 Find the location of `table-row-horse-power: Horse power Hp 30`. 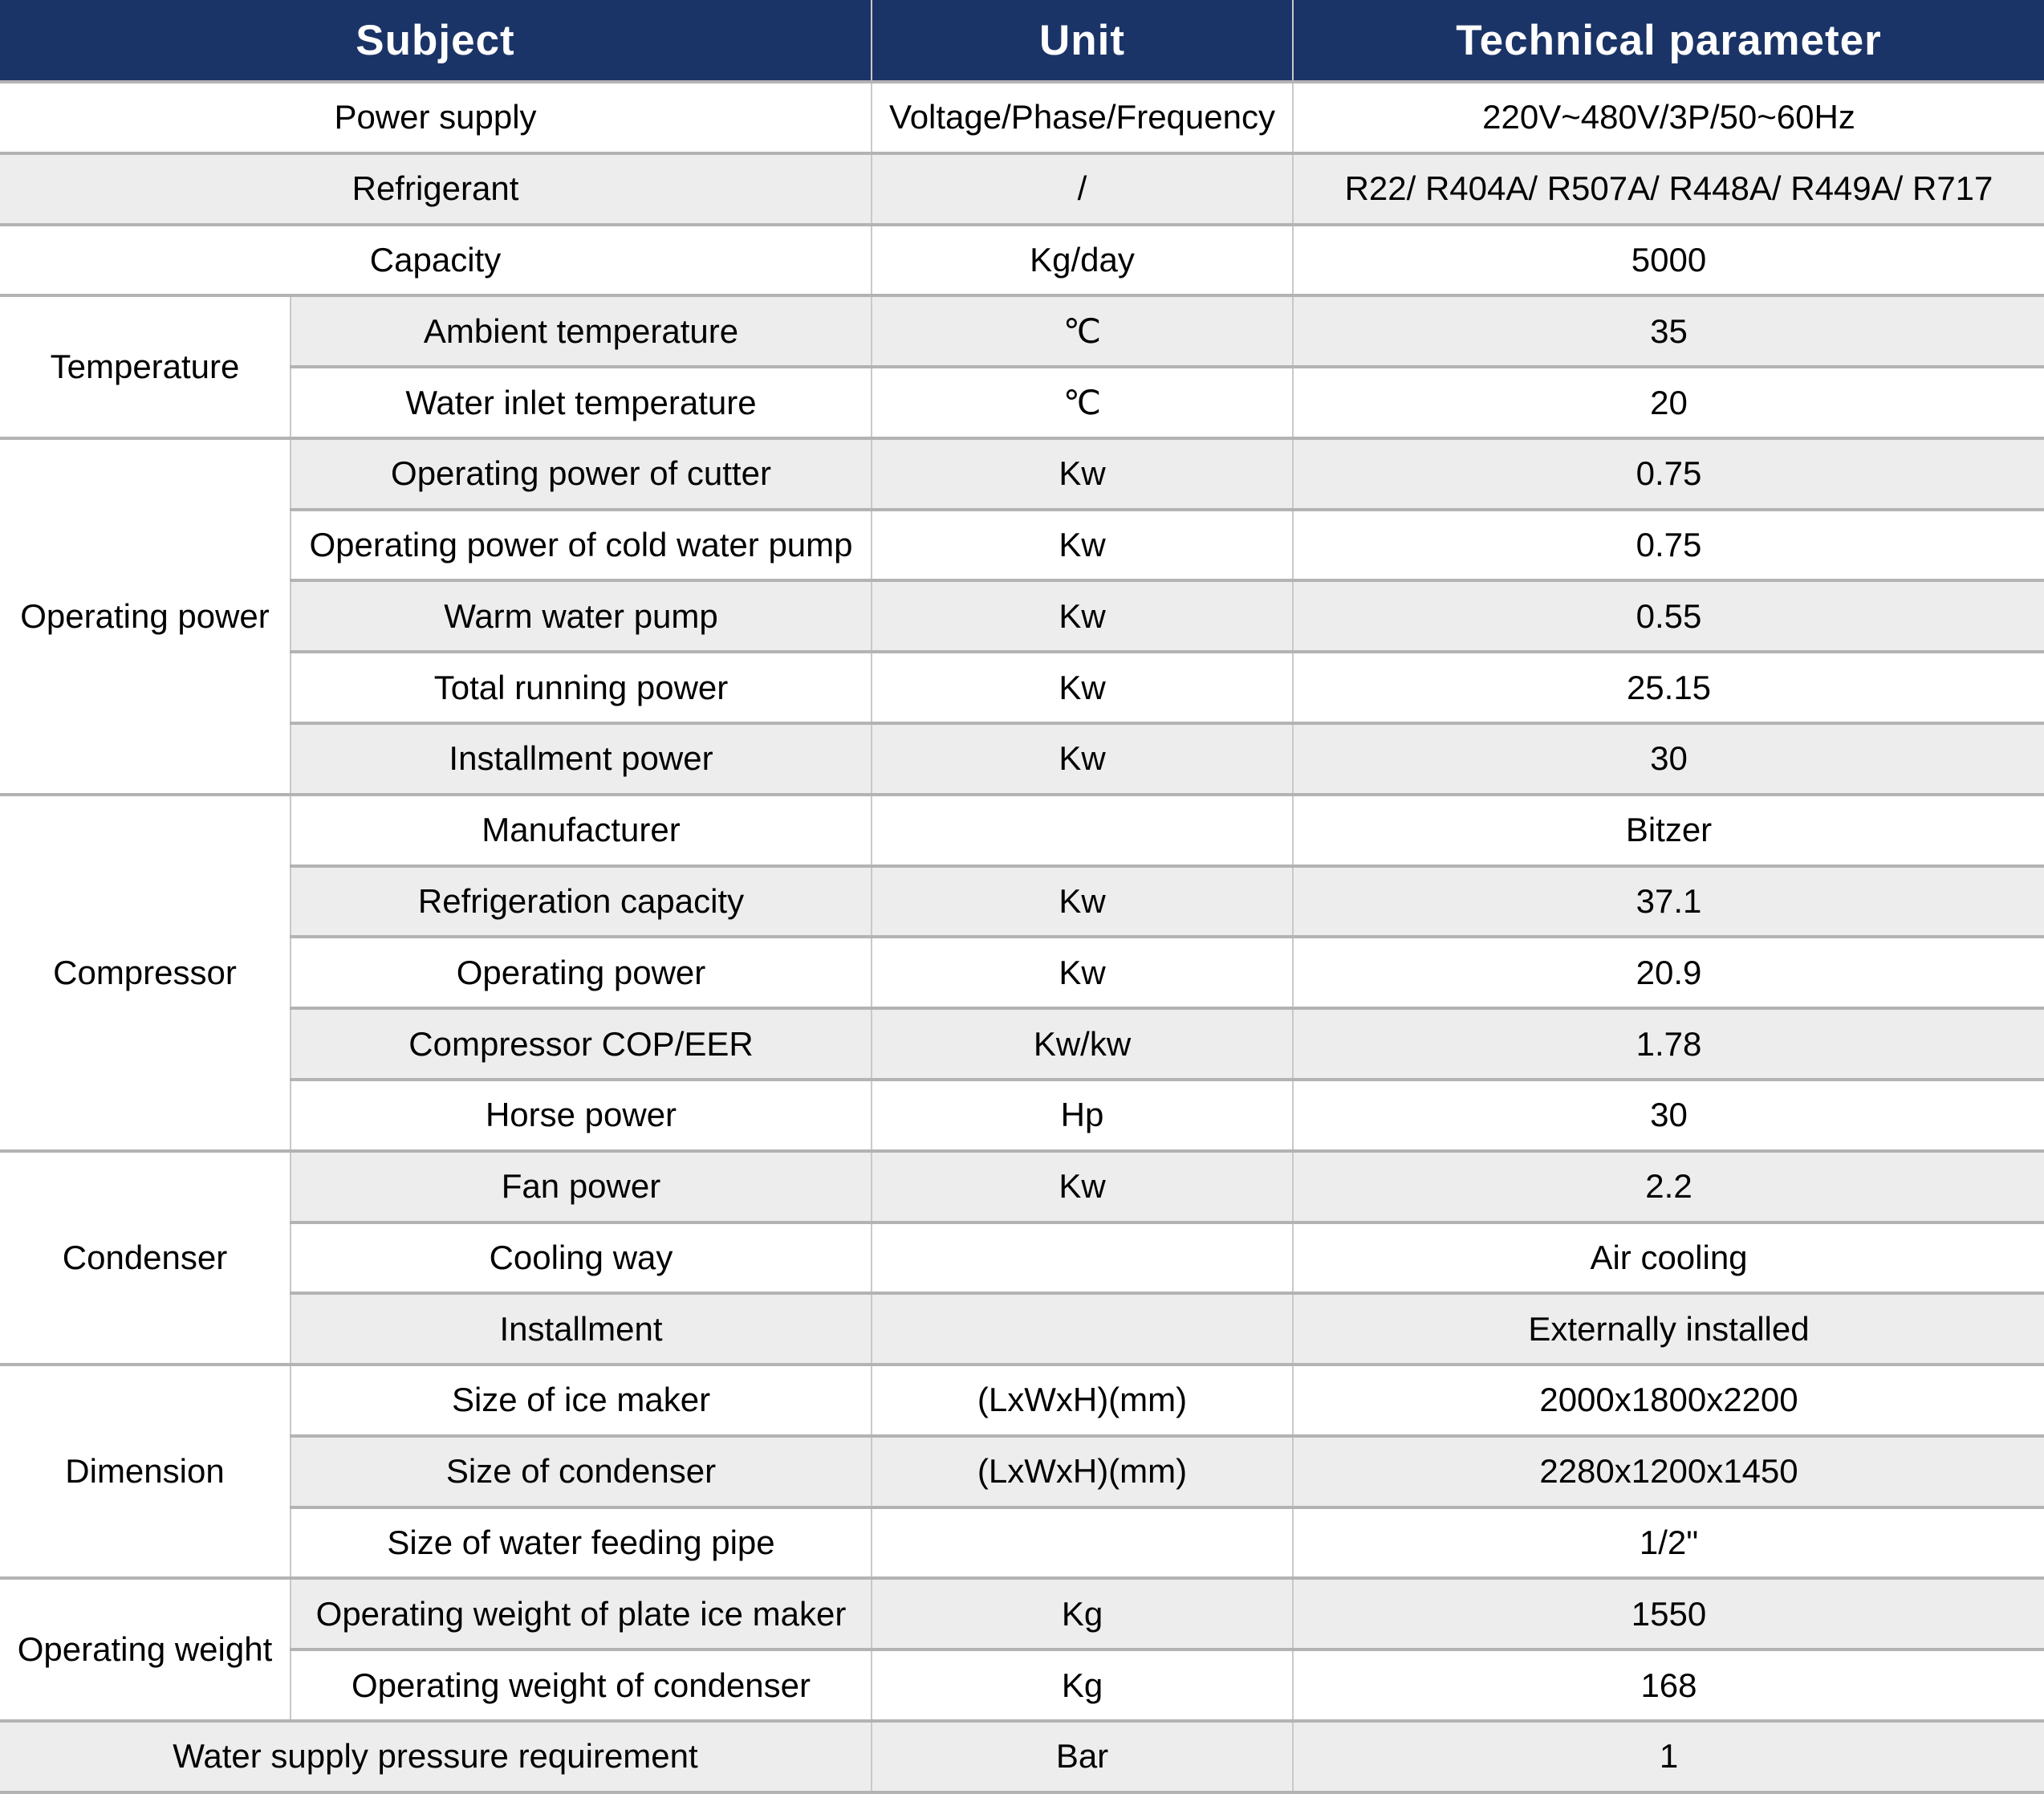

table-row-horse-power: Horse power Hp 30 is located at coordinates (1022, 1115).